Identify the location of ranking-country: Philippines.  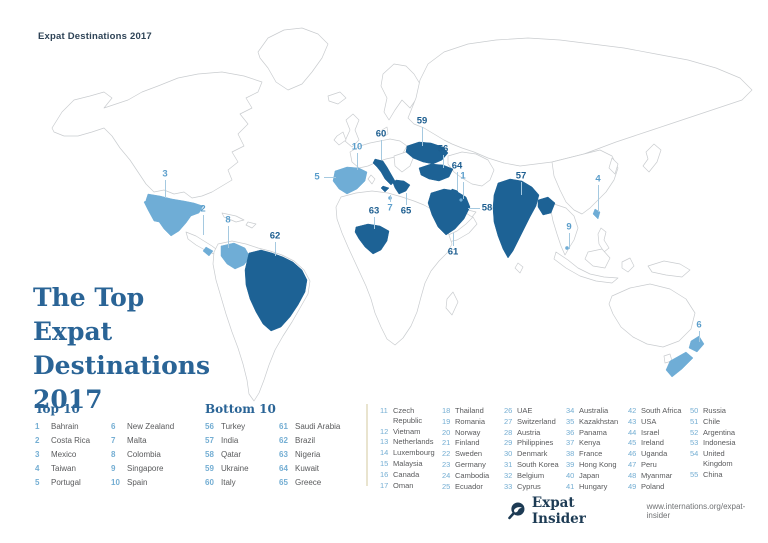
(535, 443).